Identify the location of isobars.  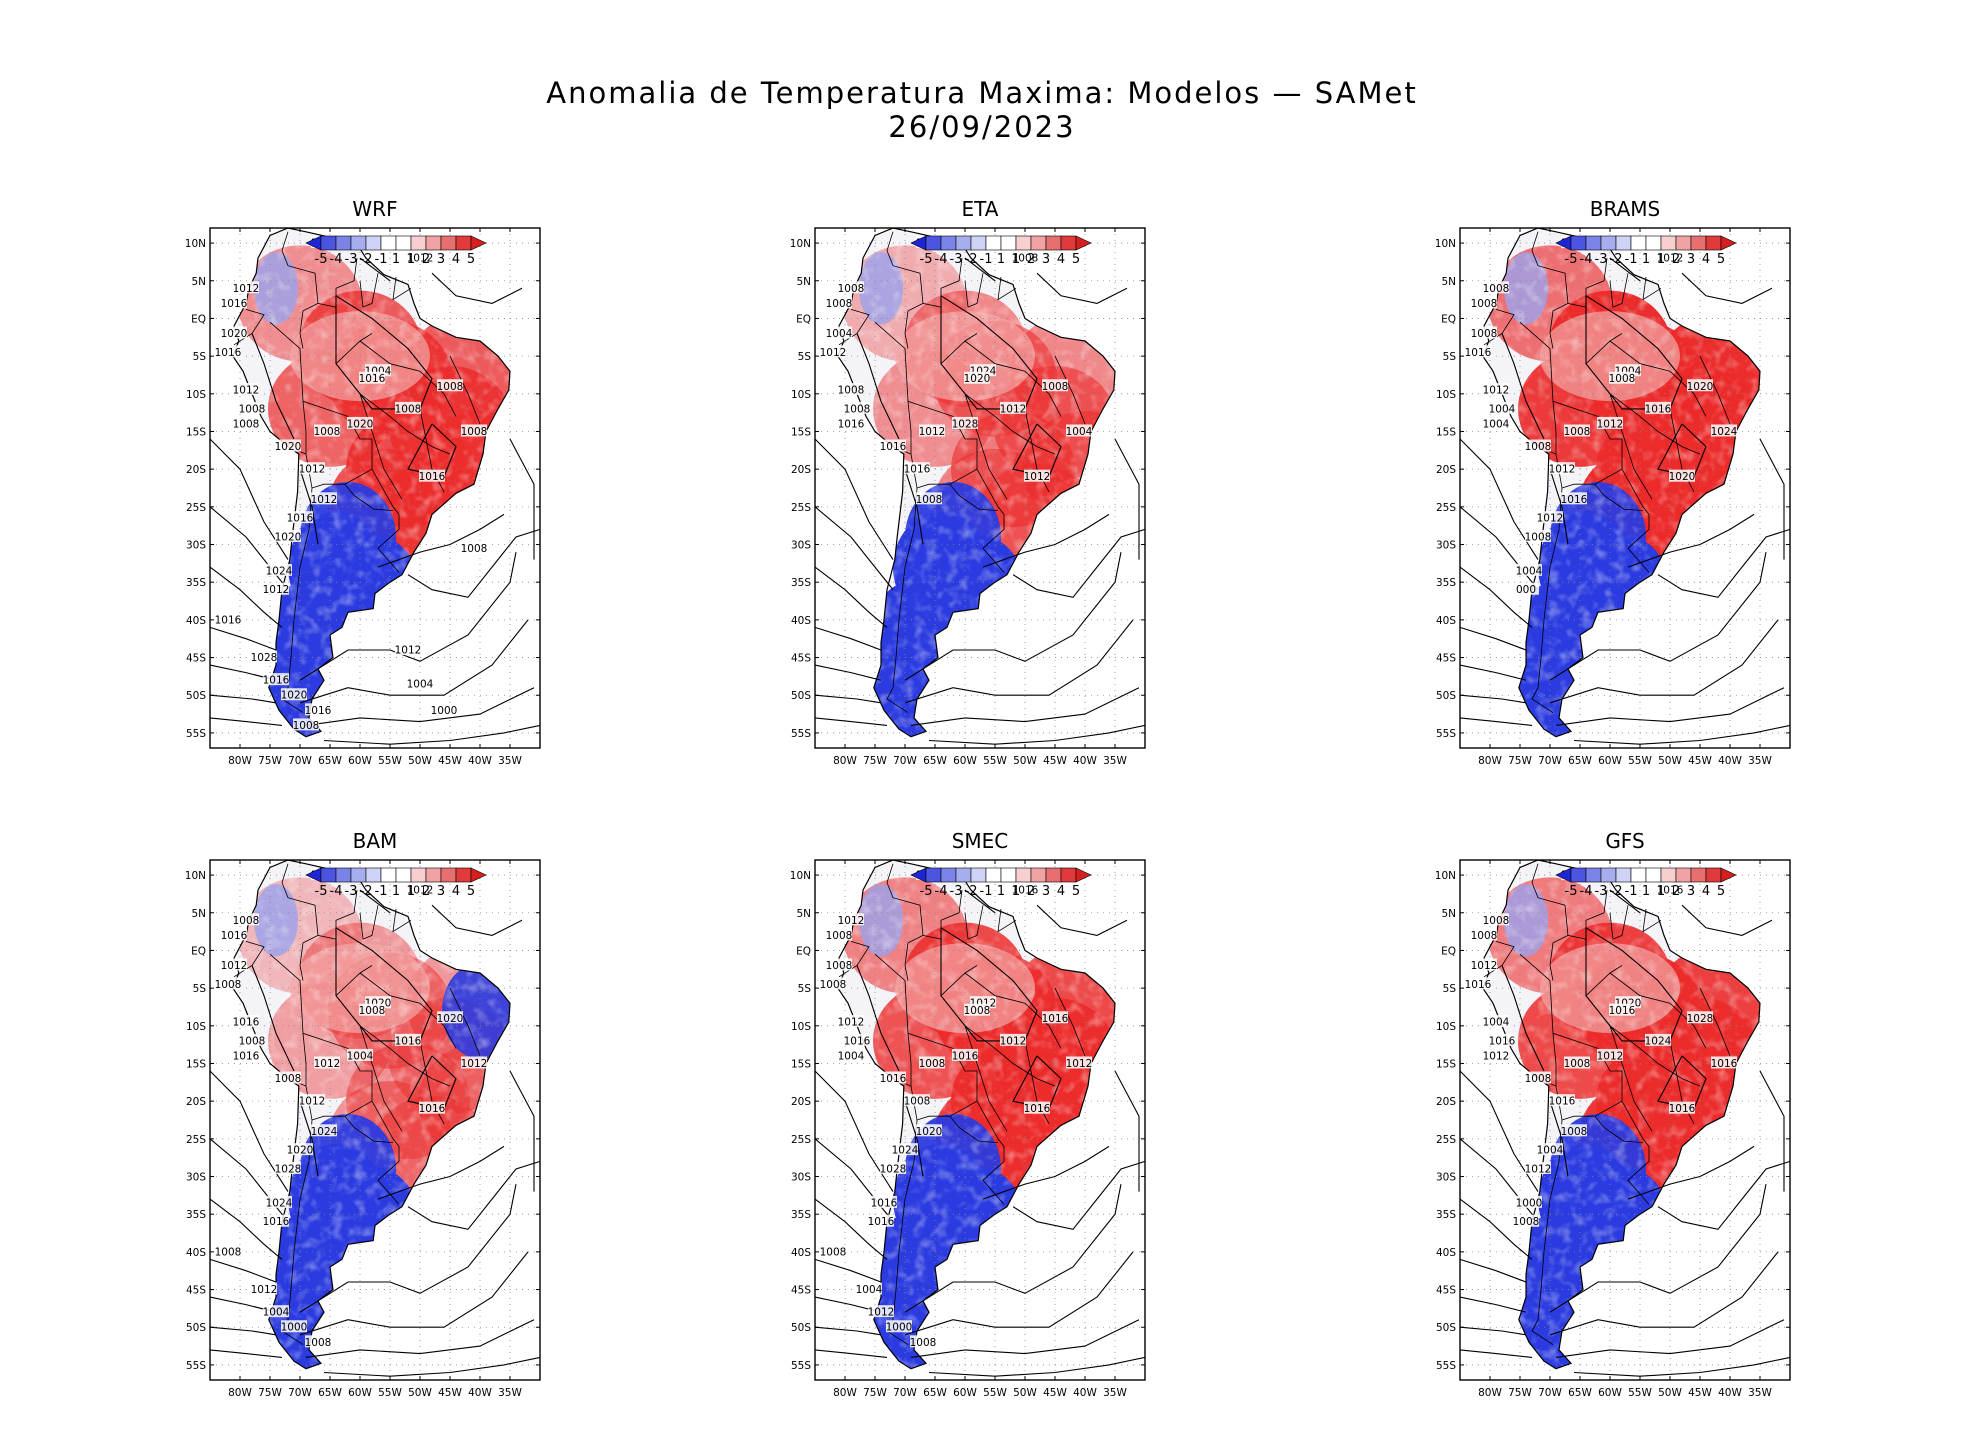
(1625, 1133).